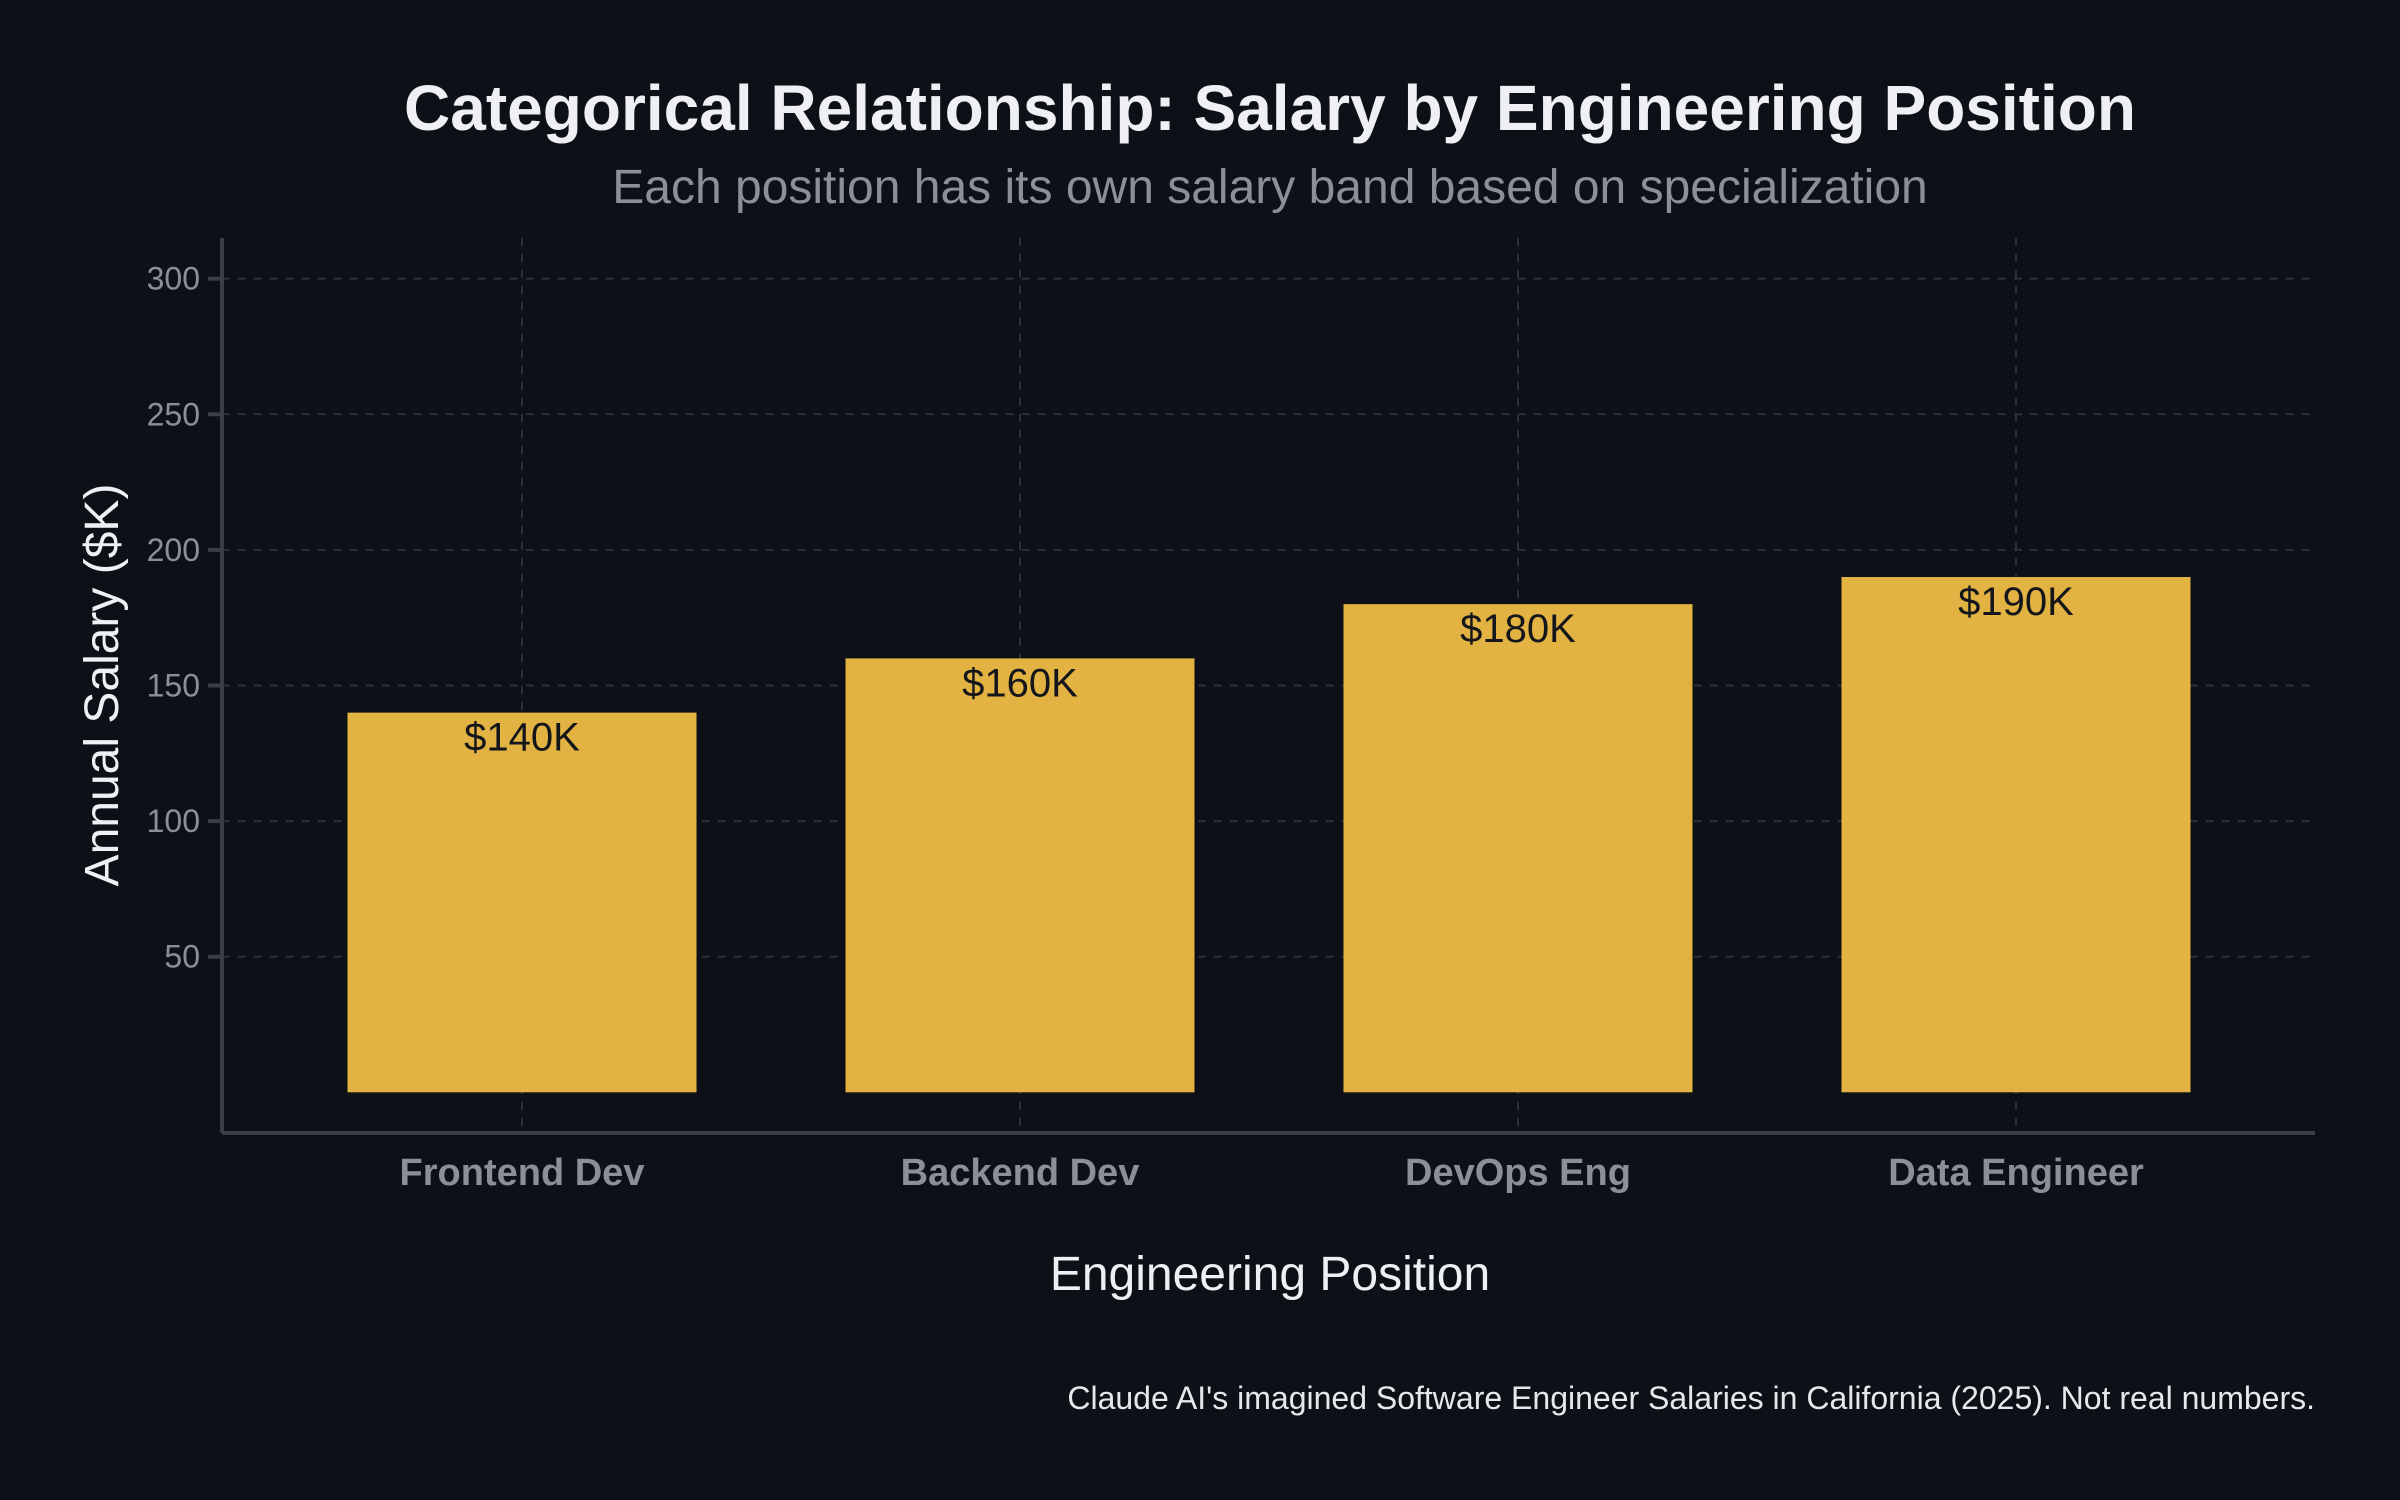 The height and width of the screenshot is (1500, 2400). What do you see at coordinates (173, 821) in the screenshot?
I see `y-tick-label: 100` at bounding box center [173, 821].